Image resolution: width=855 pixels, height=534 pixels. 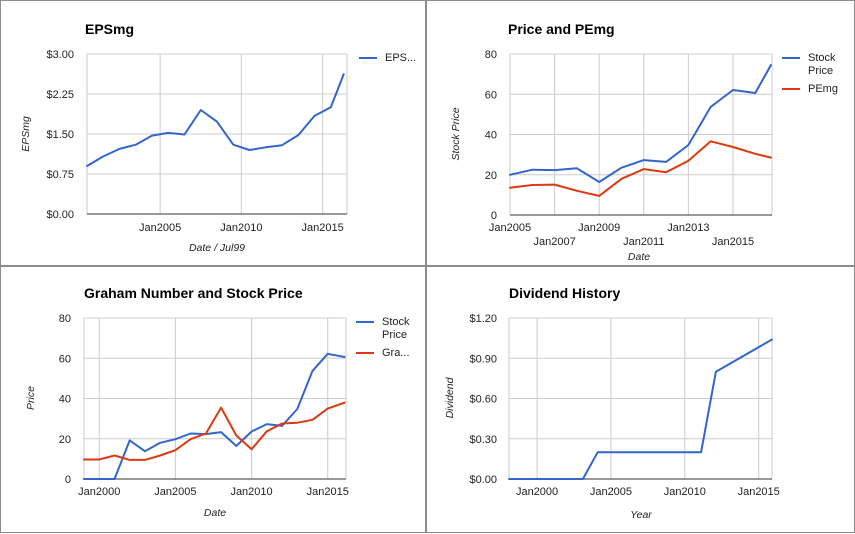 I want to click on eps-chart-xlabel: Date / Jul99, so click(x=217, y=248).